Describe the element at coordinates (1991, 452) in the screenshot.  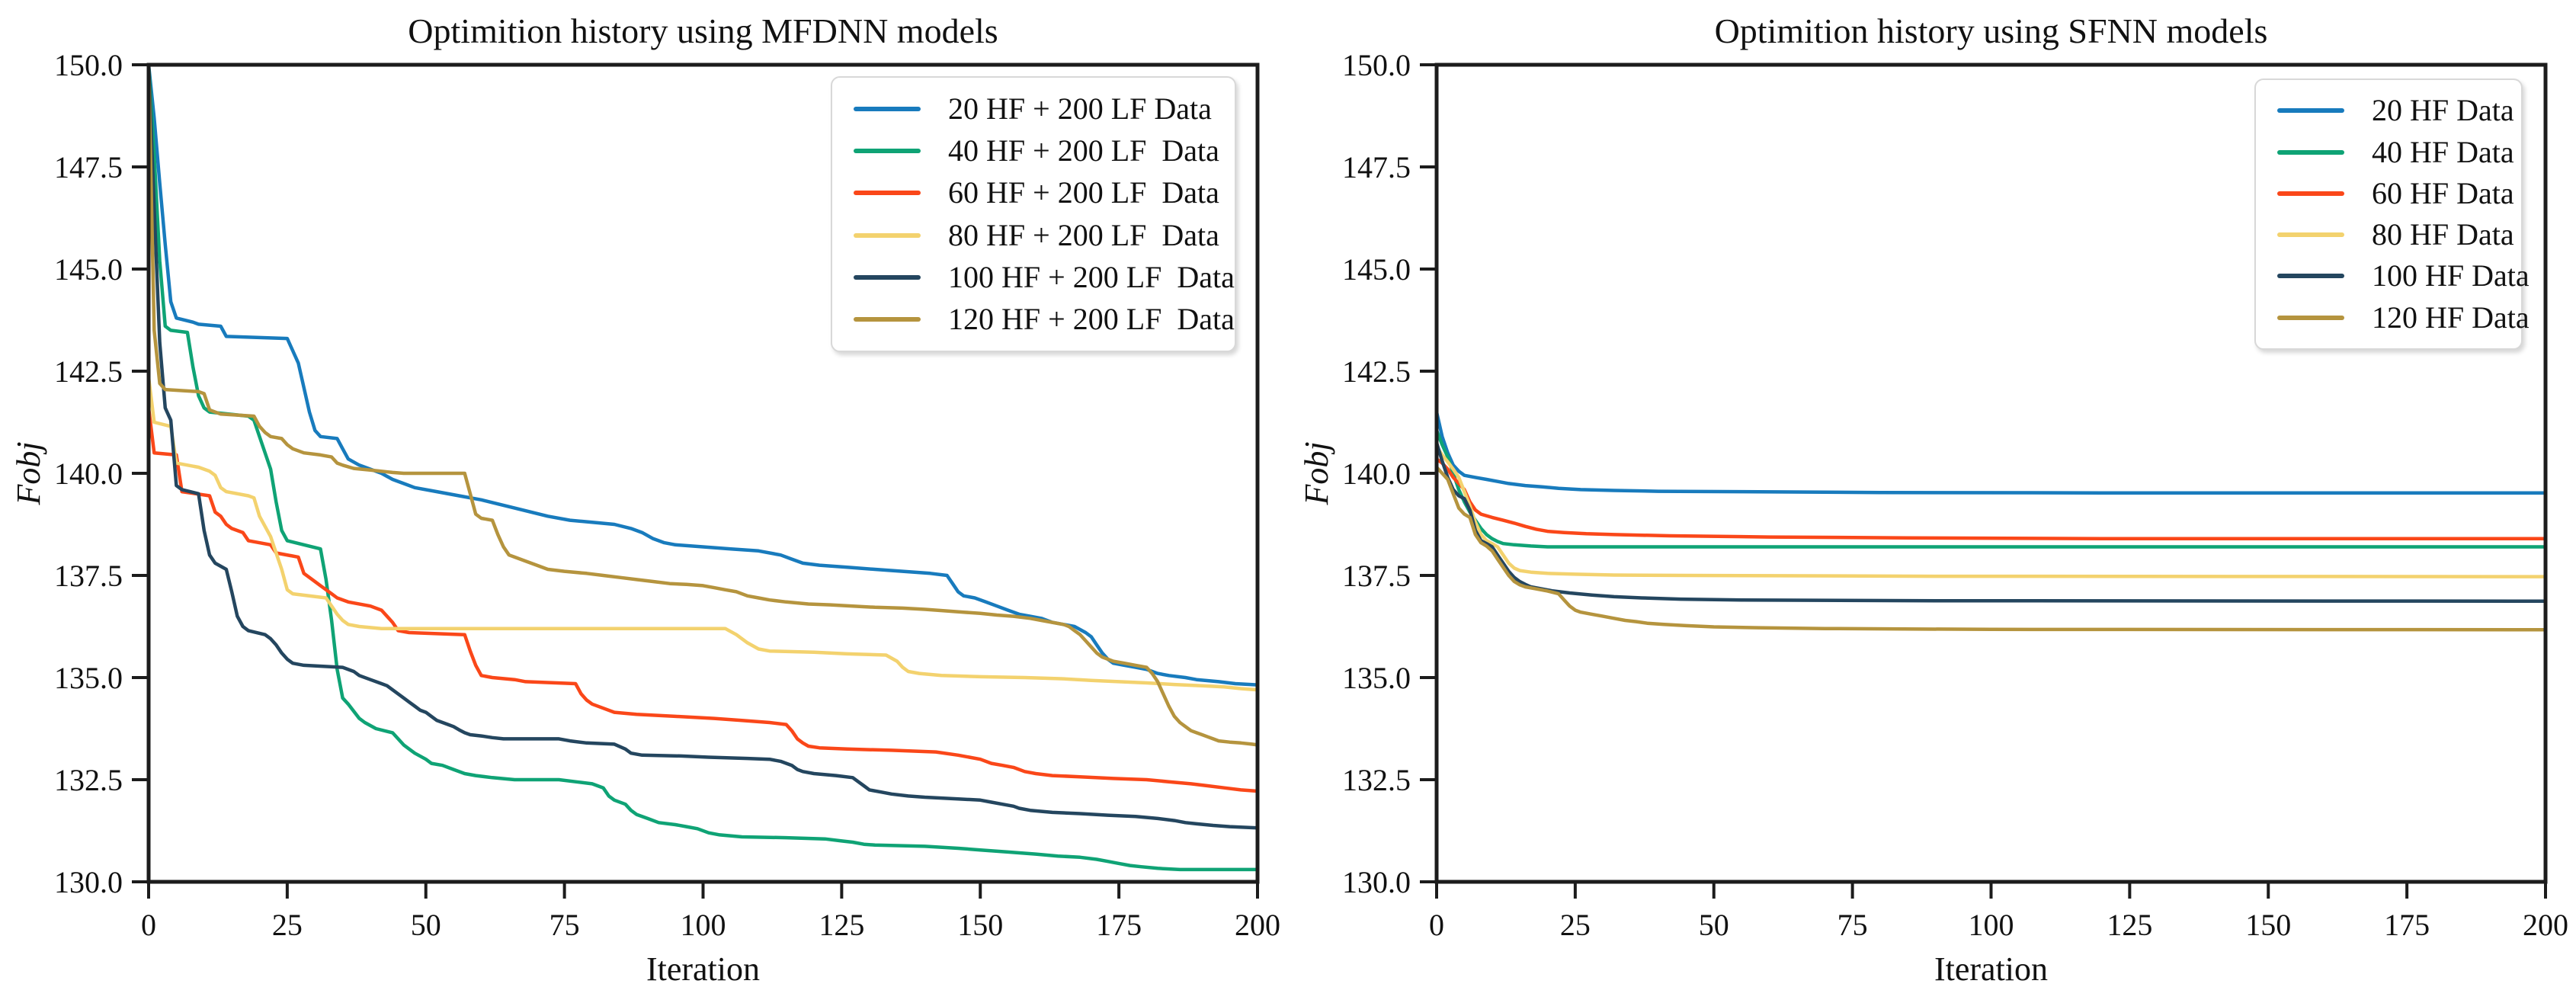
I see `series-line-20-hf-data` at that location.